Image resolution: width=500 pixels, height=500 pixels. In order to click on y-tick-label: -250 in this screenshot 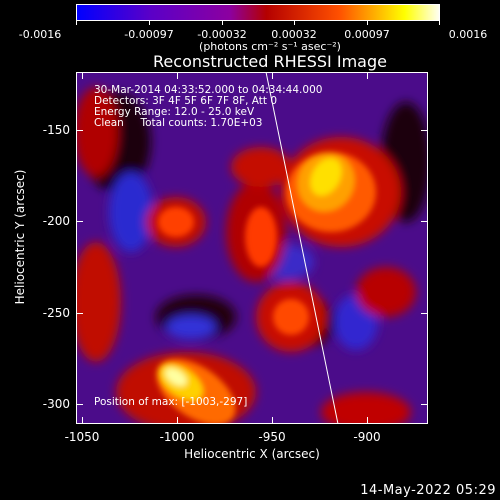, I will do `click(56, 313)`.